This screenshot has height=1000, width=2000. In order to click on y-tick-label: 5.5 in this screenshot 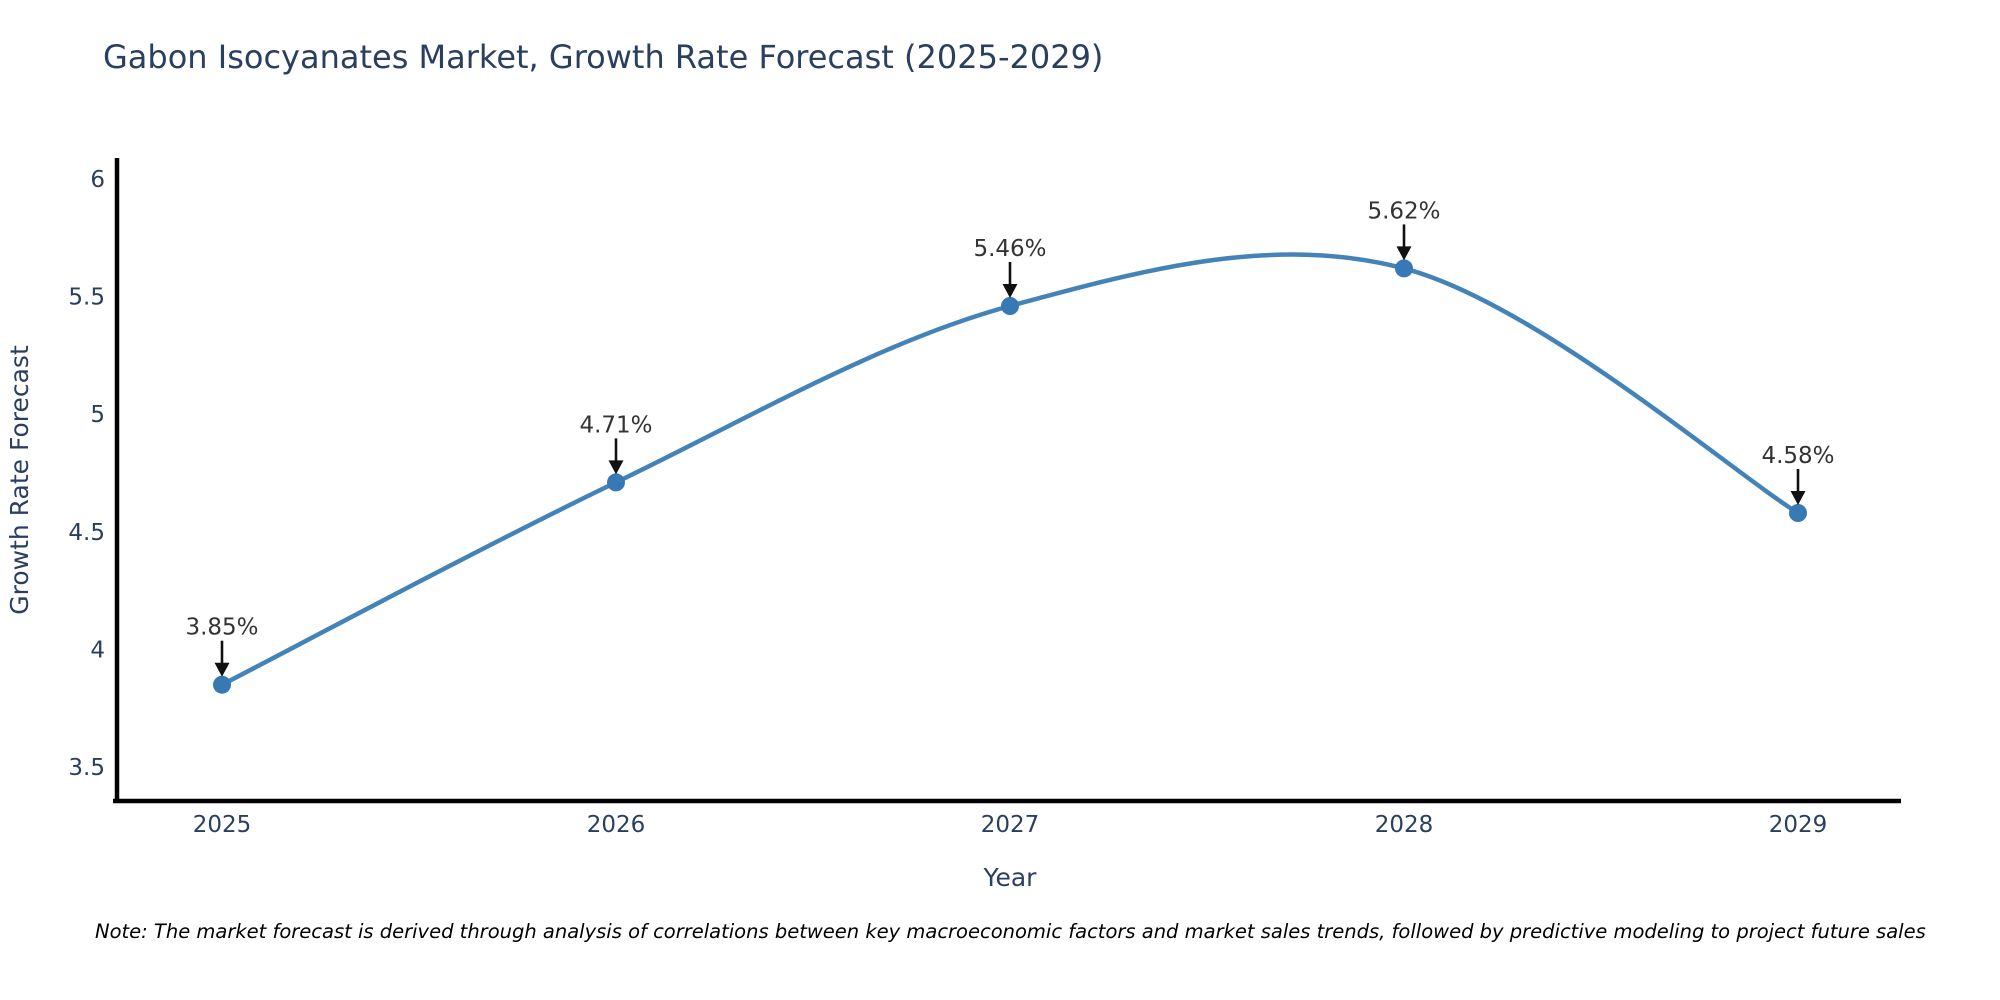, I will do `click(86, 298)`.